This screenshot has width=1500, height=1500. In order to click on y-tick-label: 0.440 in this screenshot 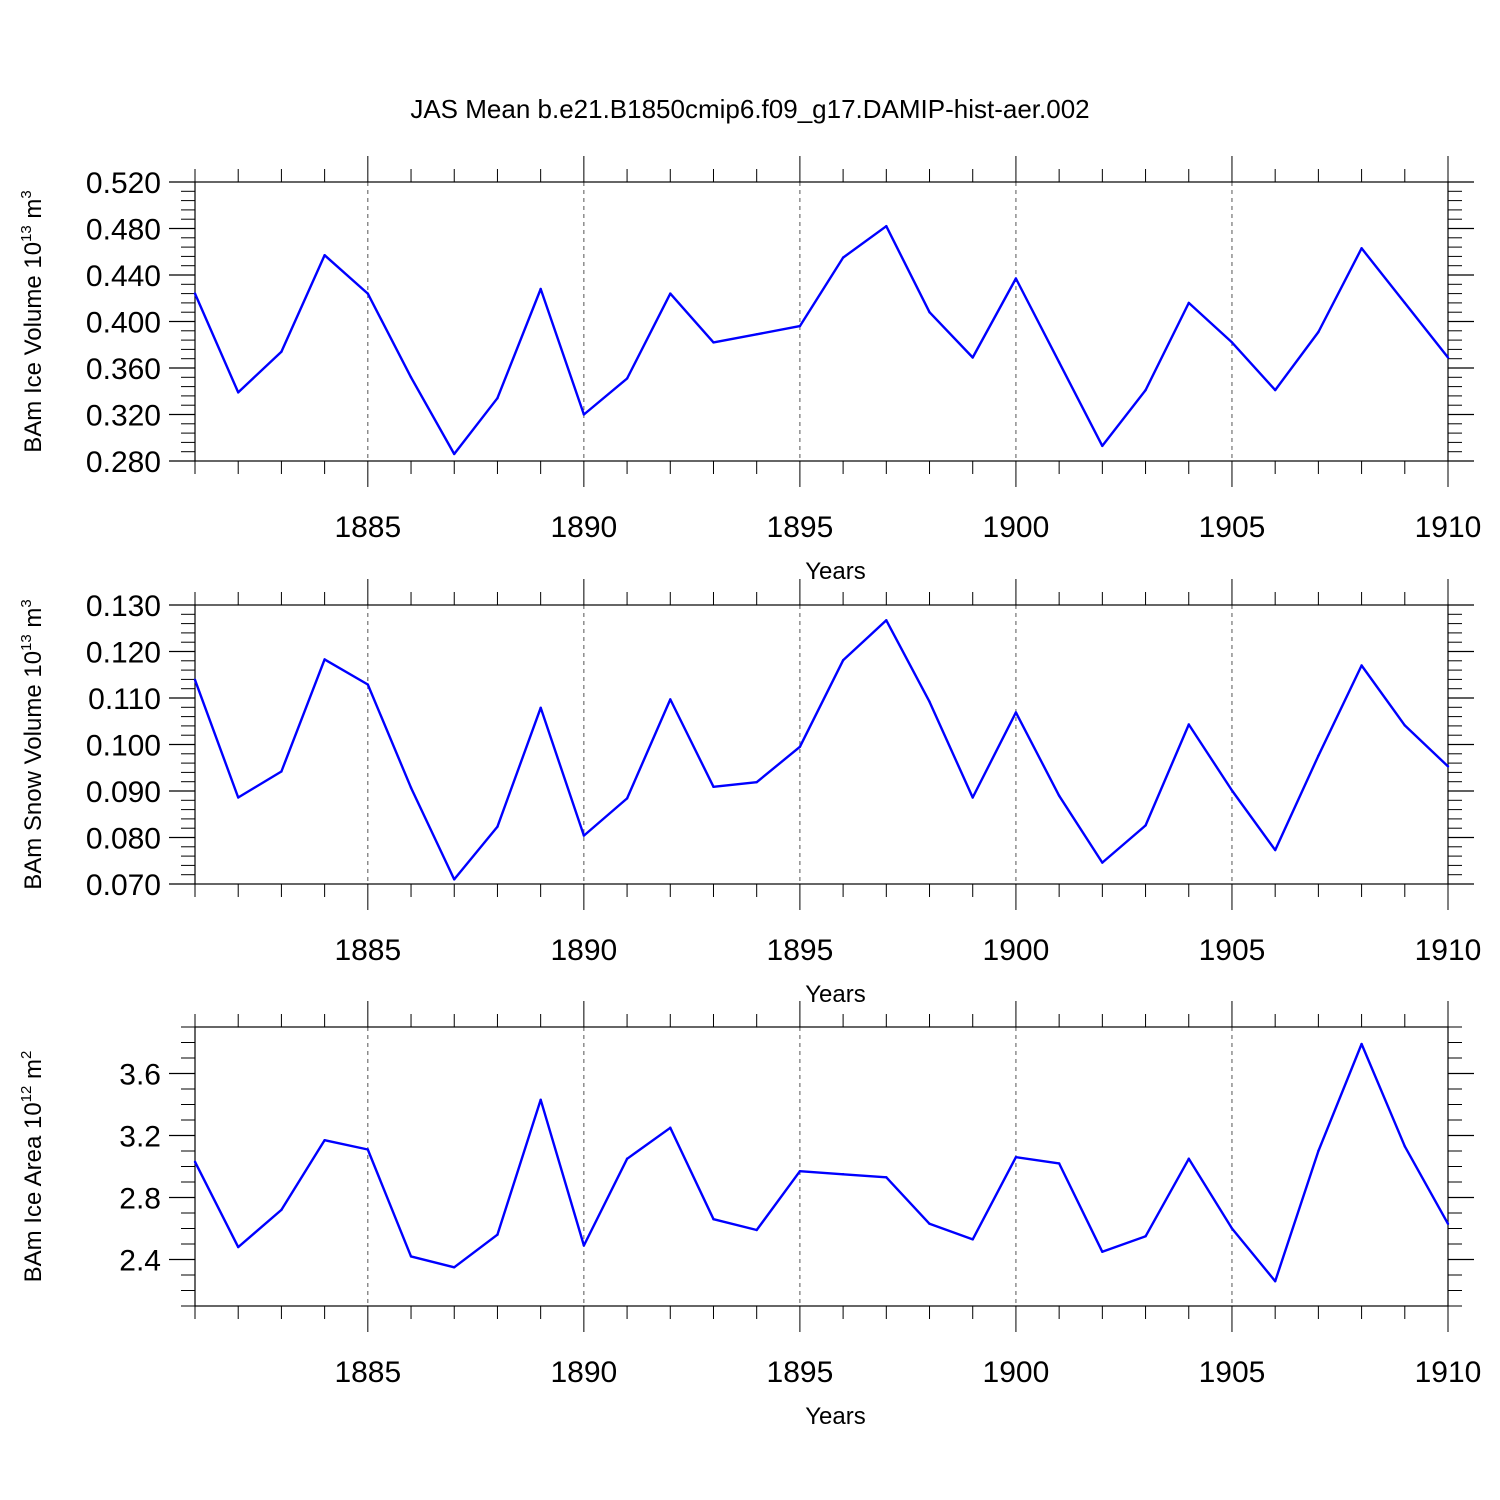, I will do `click(123, 276)`.